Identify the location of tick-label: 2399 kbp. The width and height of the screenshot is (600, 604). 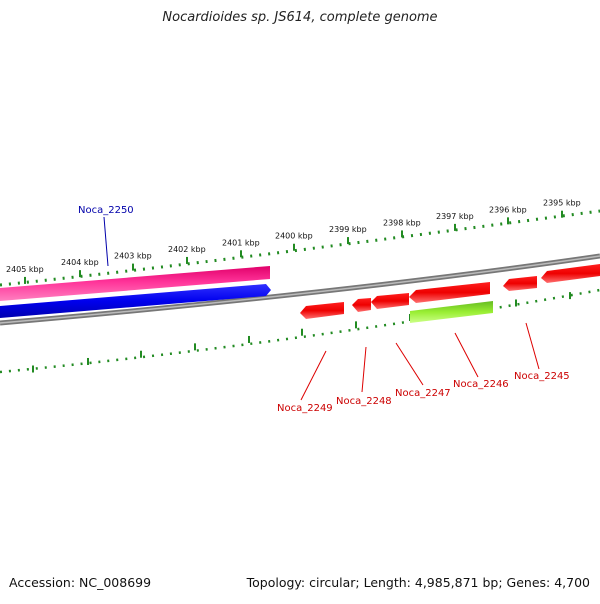
(348, 229).